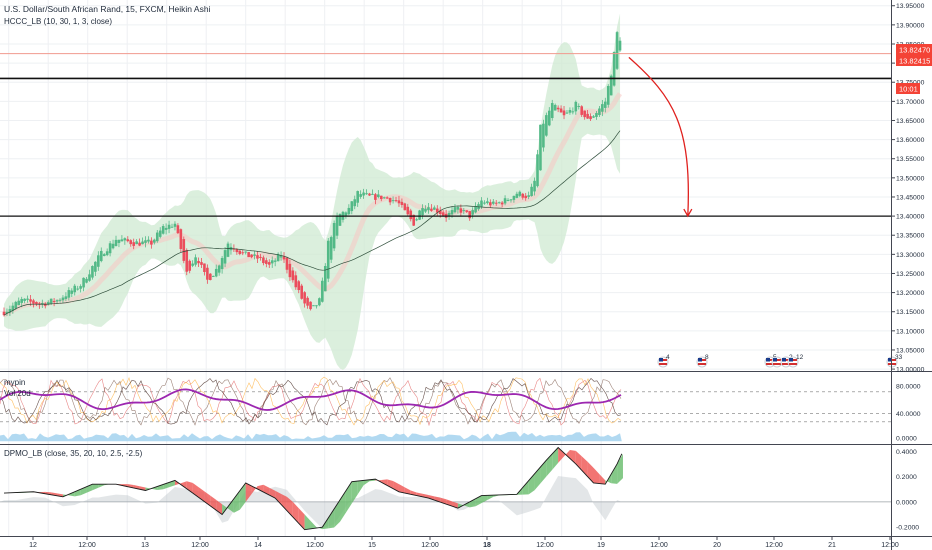  Describe the element at coordinates (910, 197) in the screenshot. I see `price-tick-label: 13.45000` at that location.